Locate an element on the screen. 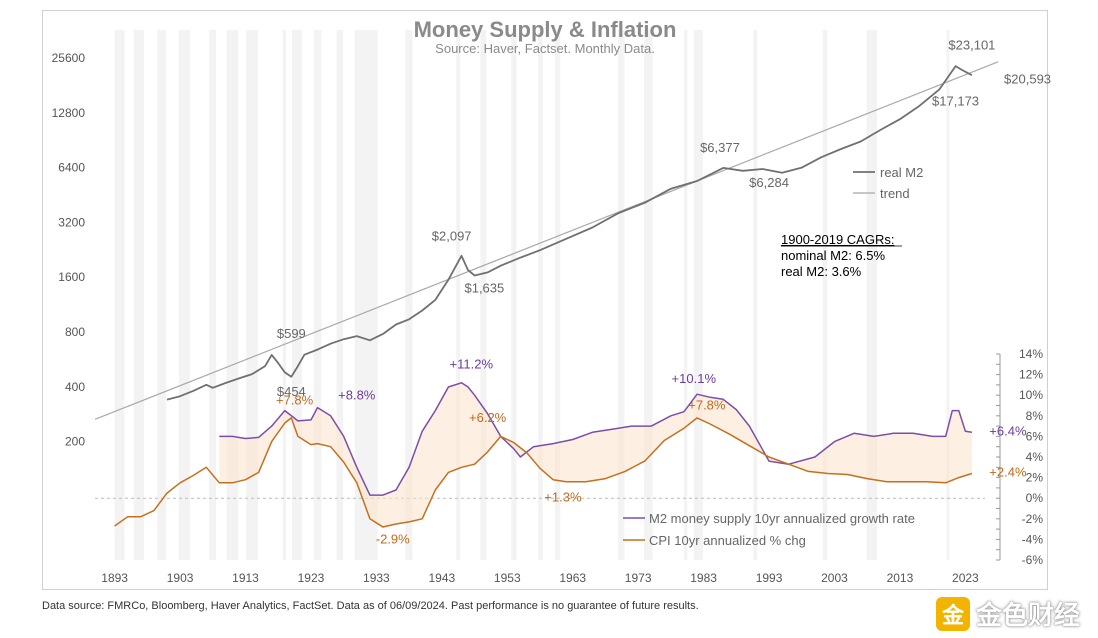  left-axis-tick: 3200 is located at coordinates (71, 222).